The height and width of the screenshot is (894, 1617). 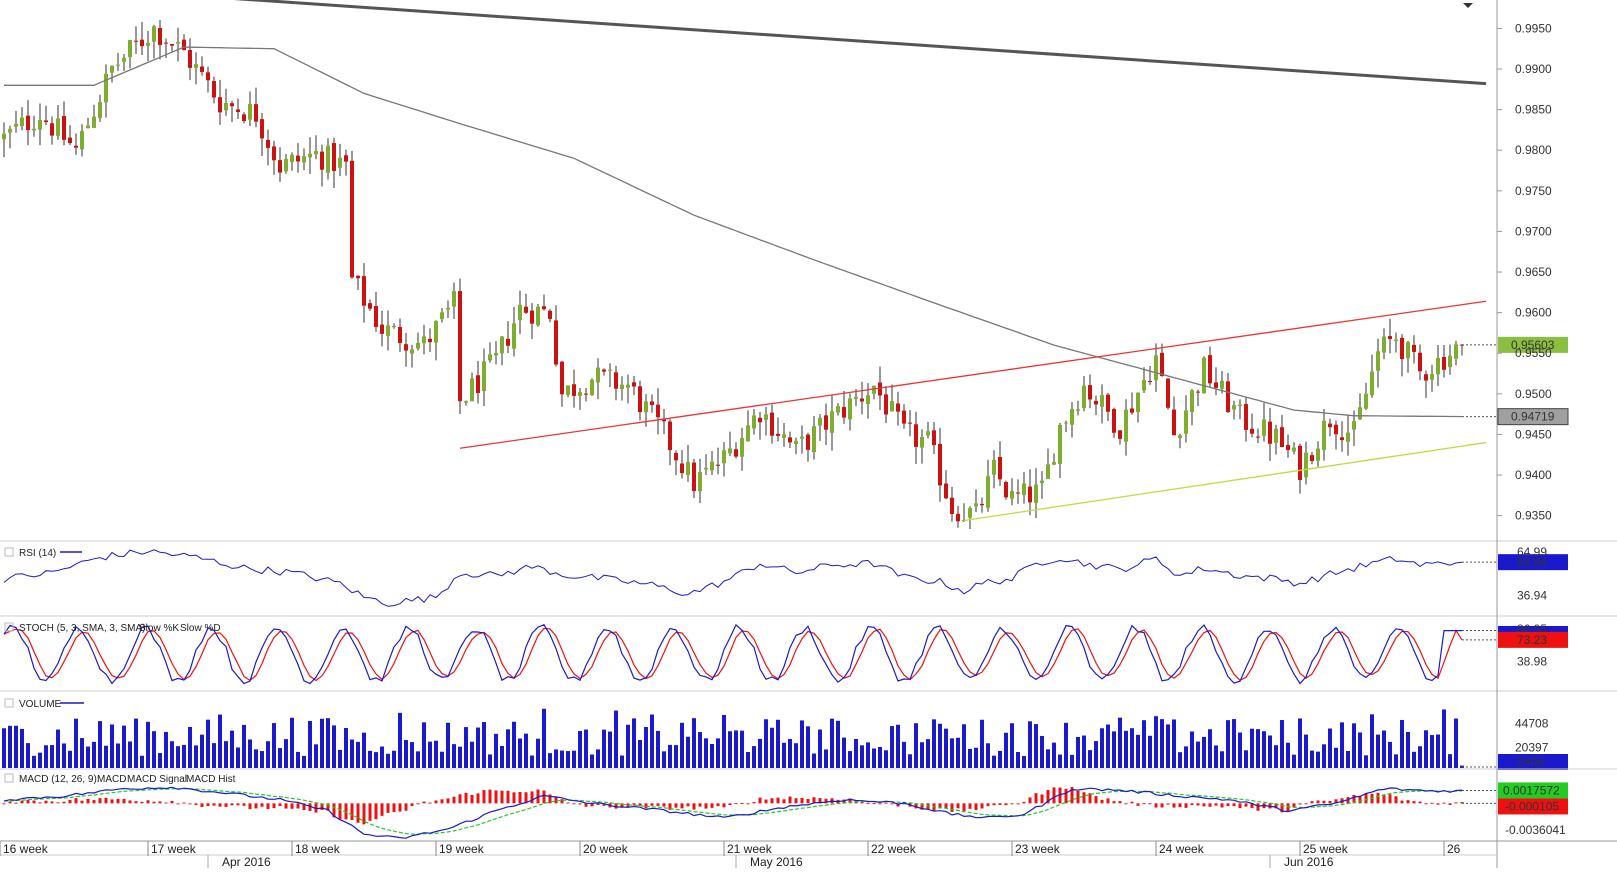 I want to click on volume-badge, so click(x=1533, y=762).